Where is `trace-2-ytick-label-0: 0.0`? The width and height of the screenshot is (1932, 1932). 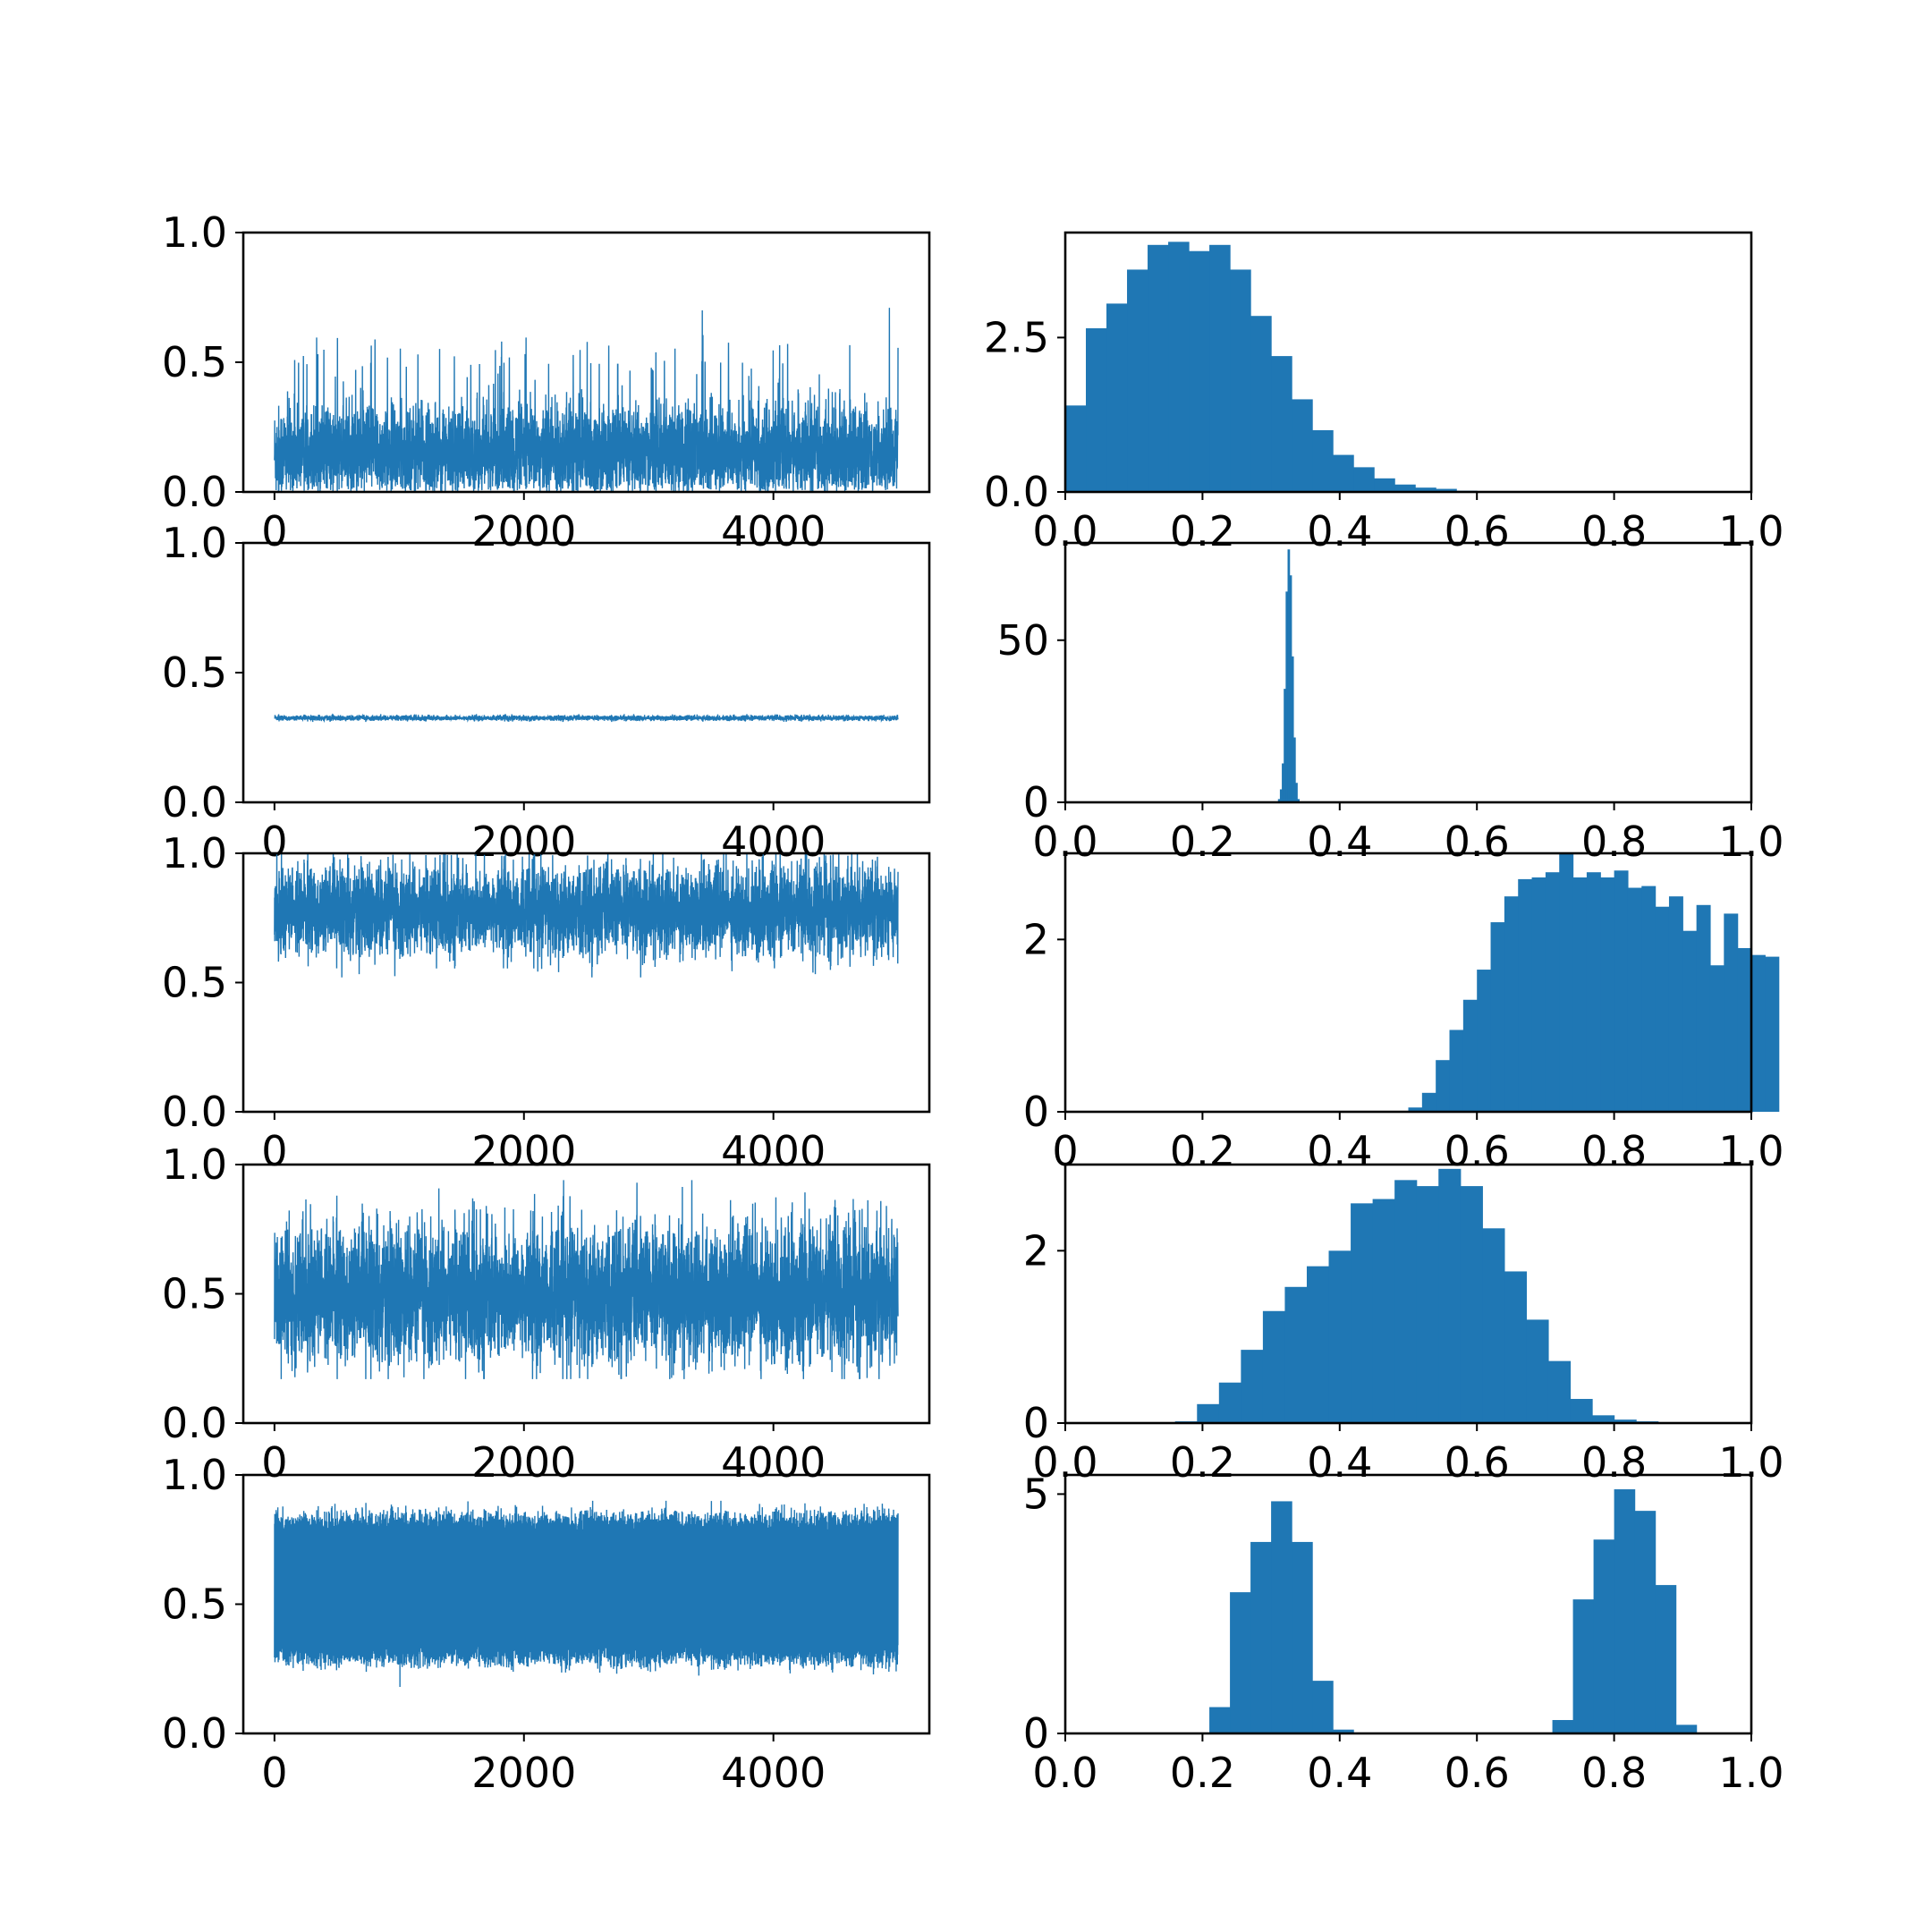
trace-2-ytick-label-0: 0.0 is located at coordinates (194, 802).